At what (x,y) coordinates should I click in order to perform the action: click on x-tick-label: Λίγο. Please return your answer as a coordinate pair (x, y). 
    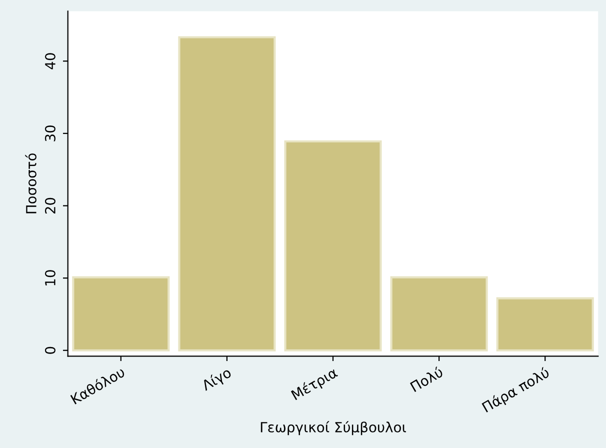
    Looking at the image, I should click on (217, 380).